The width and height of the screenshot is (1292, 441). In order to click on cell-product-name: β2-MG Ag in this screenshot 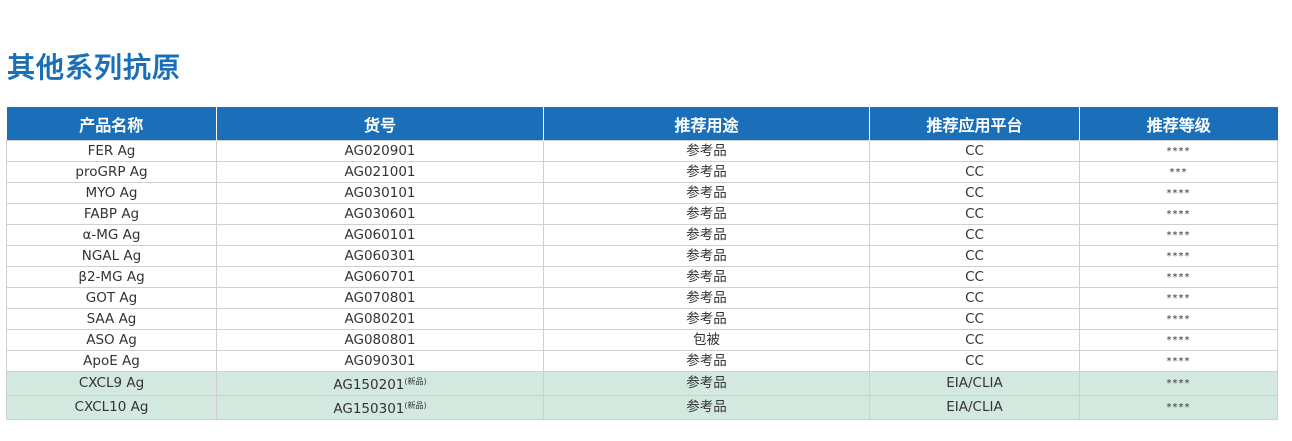, I will do `click(111, 277)`.